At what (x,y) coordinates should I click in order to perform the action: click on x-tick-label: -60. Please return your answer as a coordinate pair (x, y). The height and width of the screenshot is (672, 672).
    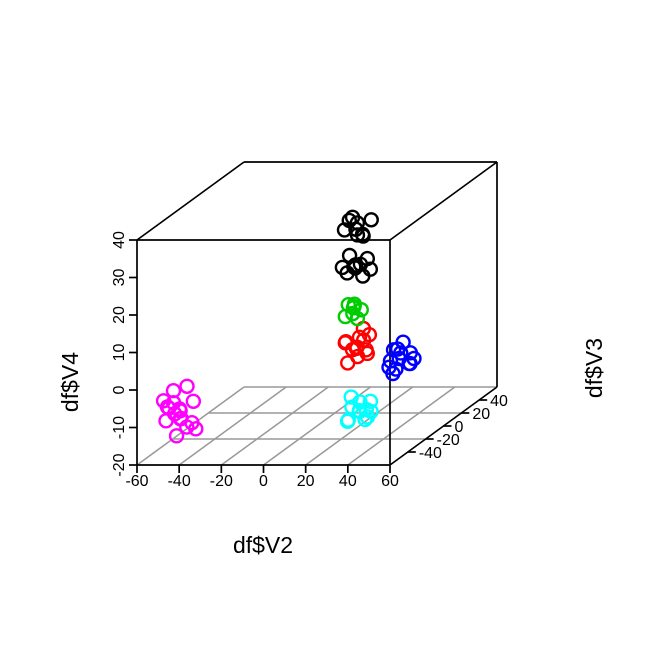
    Looking at the image, I should click on (136, 481).